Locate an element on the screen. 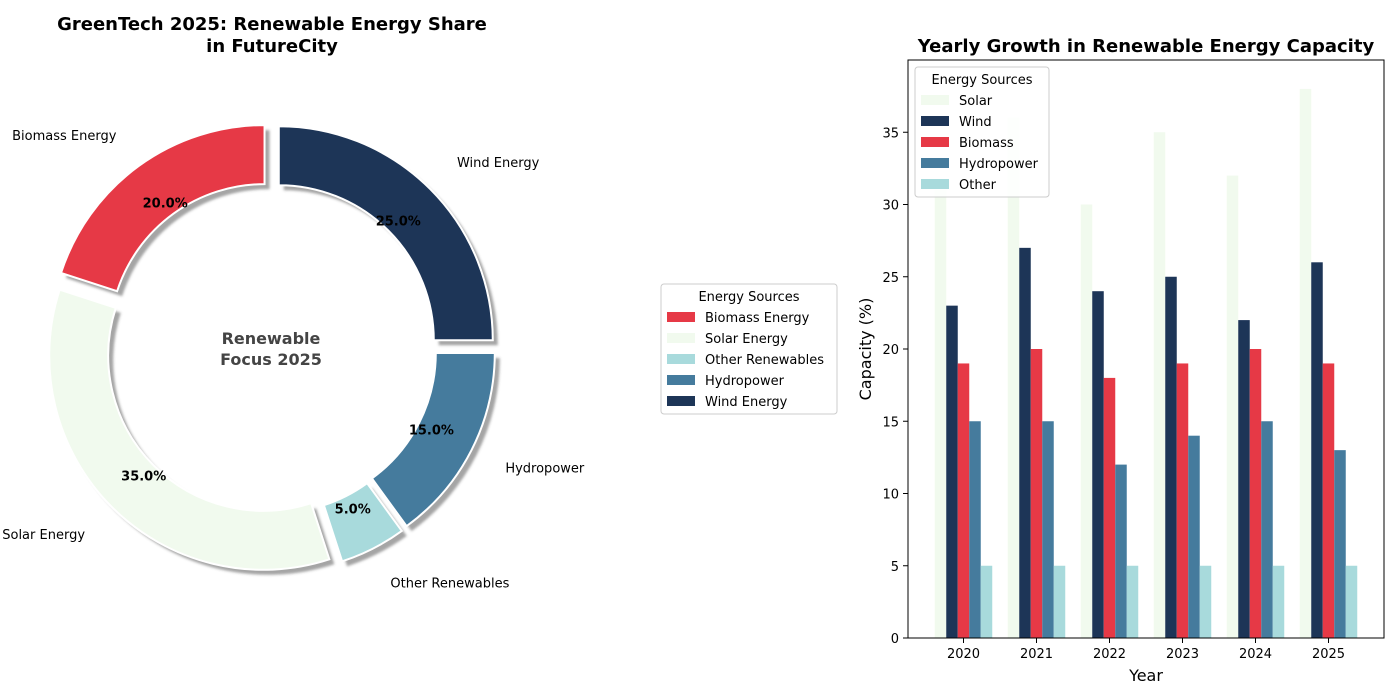 This screenshot has width=1400, height=700. bar-wind-2023 is located at coordinates (1171, 457).